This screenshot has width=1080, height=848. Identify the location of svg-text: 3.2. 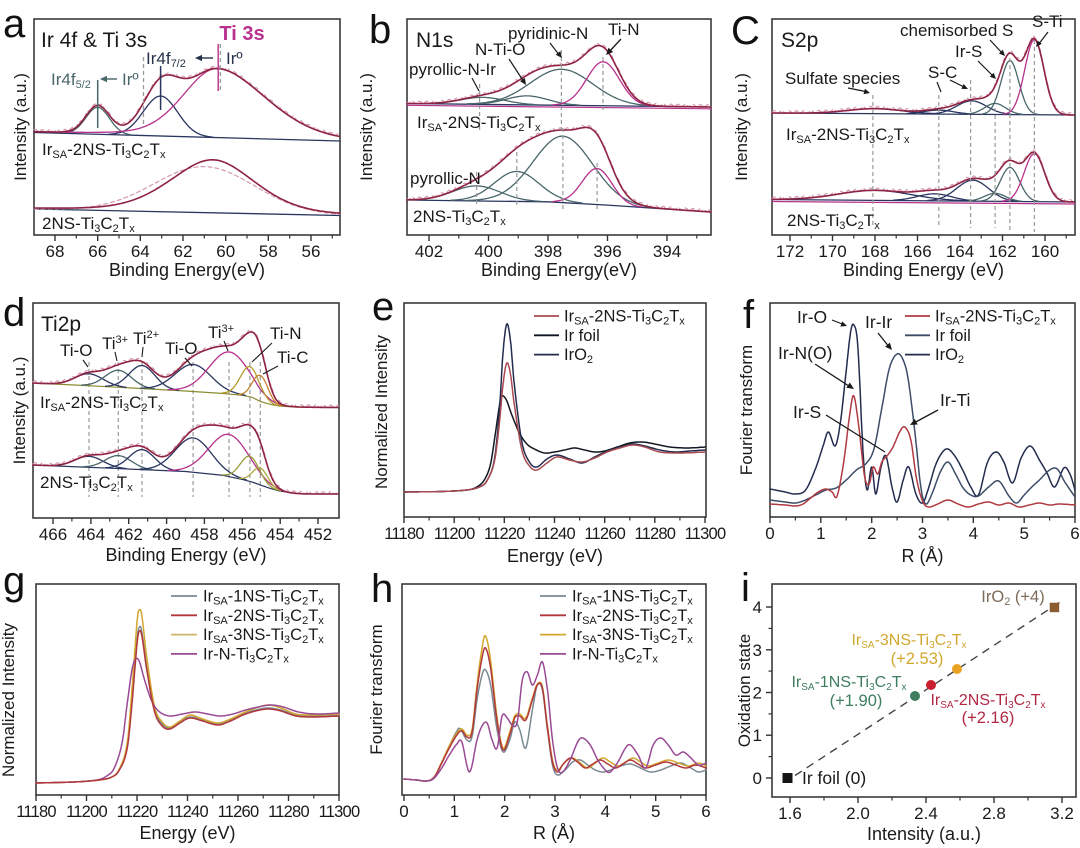
(1062, 813).